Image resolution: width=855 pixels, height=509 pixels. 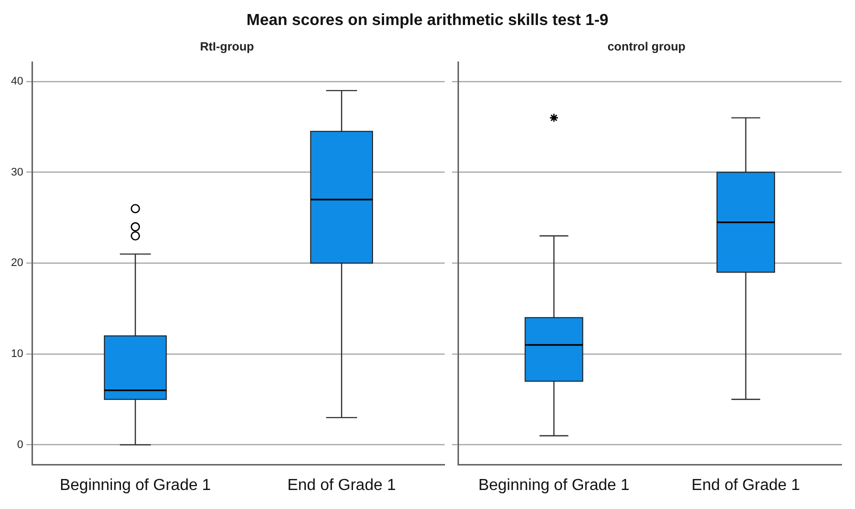 I want to click on y-tick-label: 0, so click(x=20, y=444).